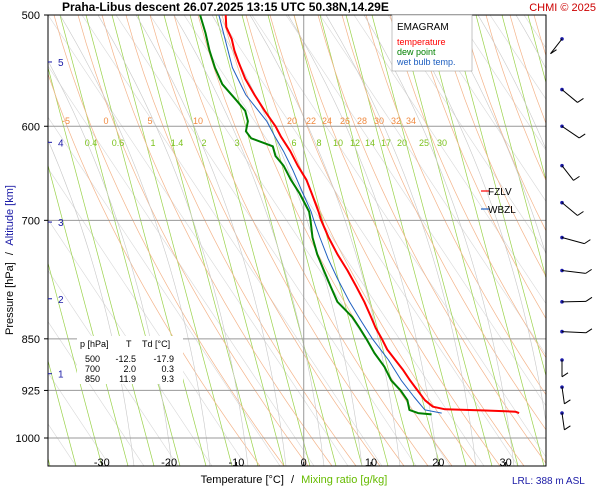 This screenshot has height=500, width=600. What do you see at coordinates (61, 63) in the screenshot?
I see `altitude-tick-label: 5` at bounding box center [61, 63].